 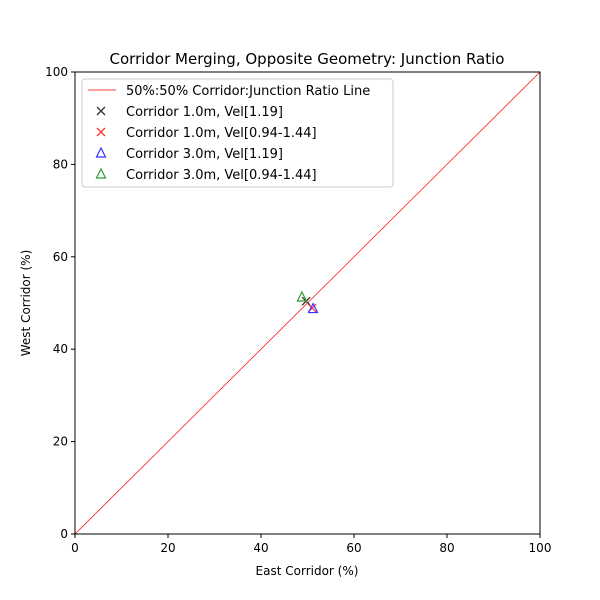 What do you see at coordinates (221, 133) in the screenshot?
I see `legend-label: Corridor 1.0m, Vel[0.94-1.44]` at bounding box center [221, 133].